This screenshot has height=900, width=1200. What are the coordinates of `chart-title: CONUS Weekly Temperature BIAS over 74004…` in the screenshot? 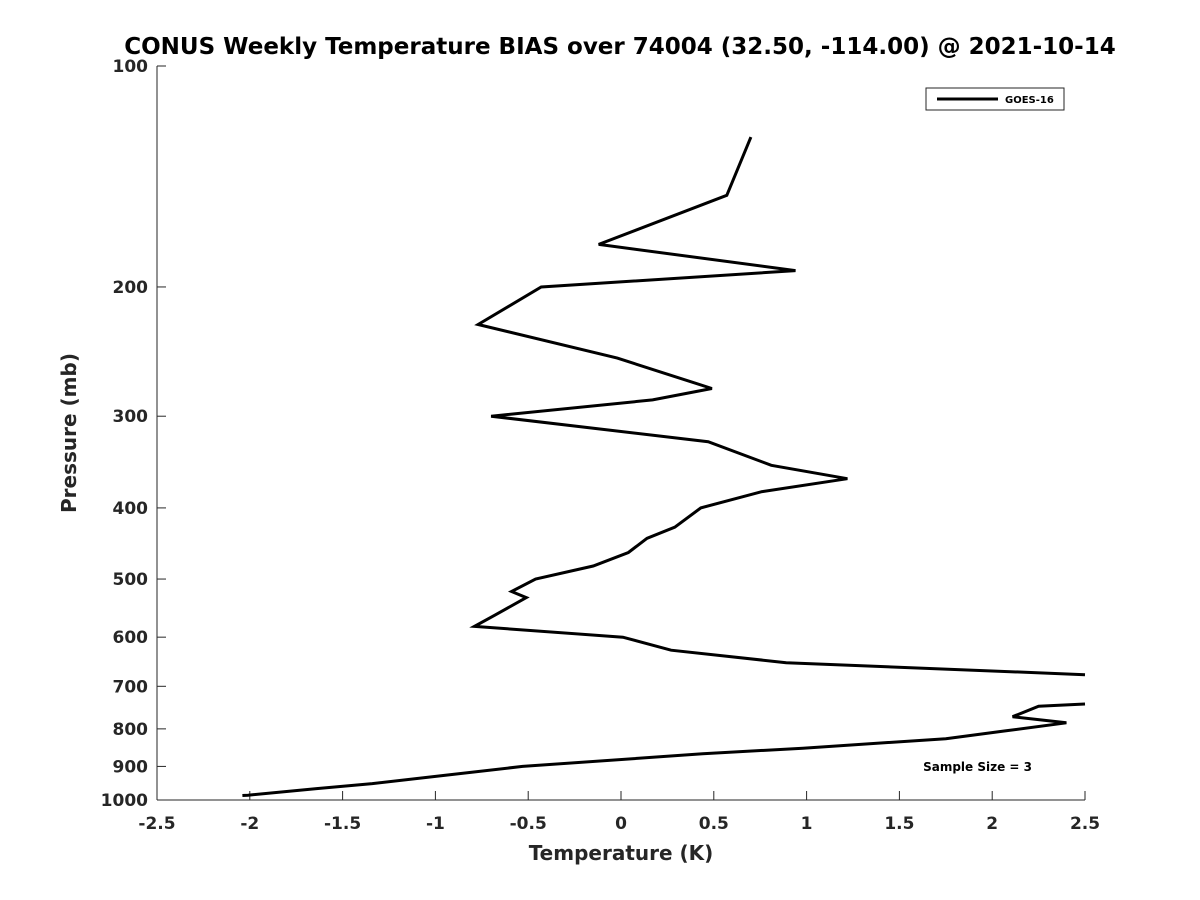 It's located at (619, 47).